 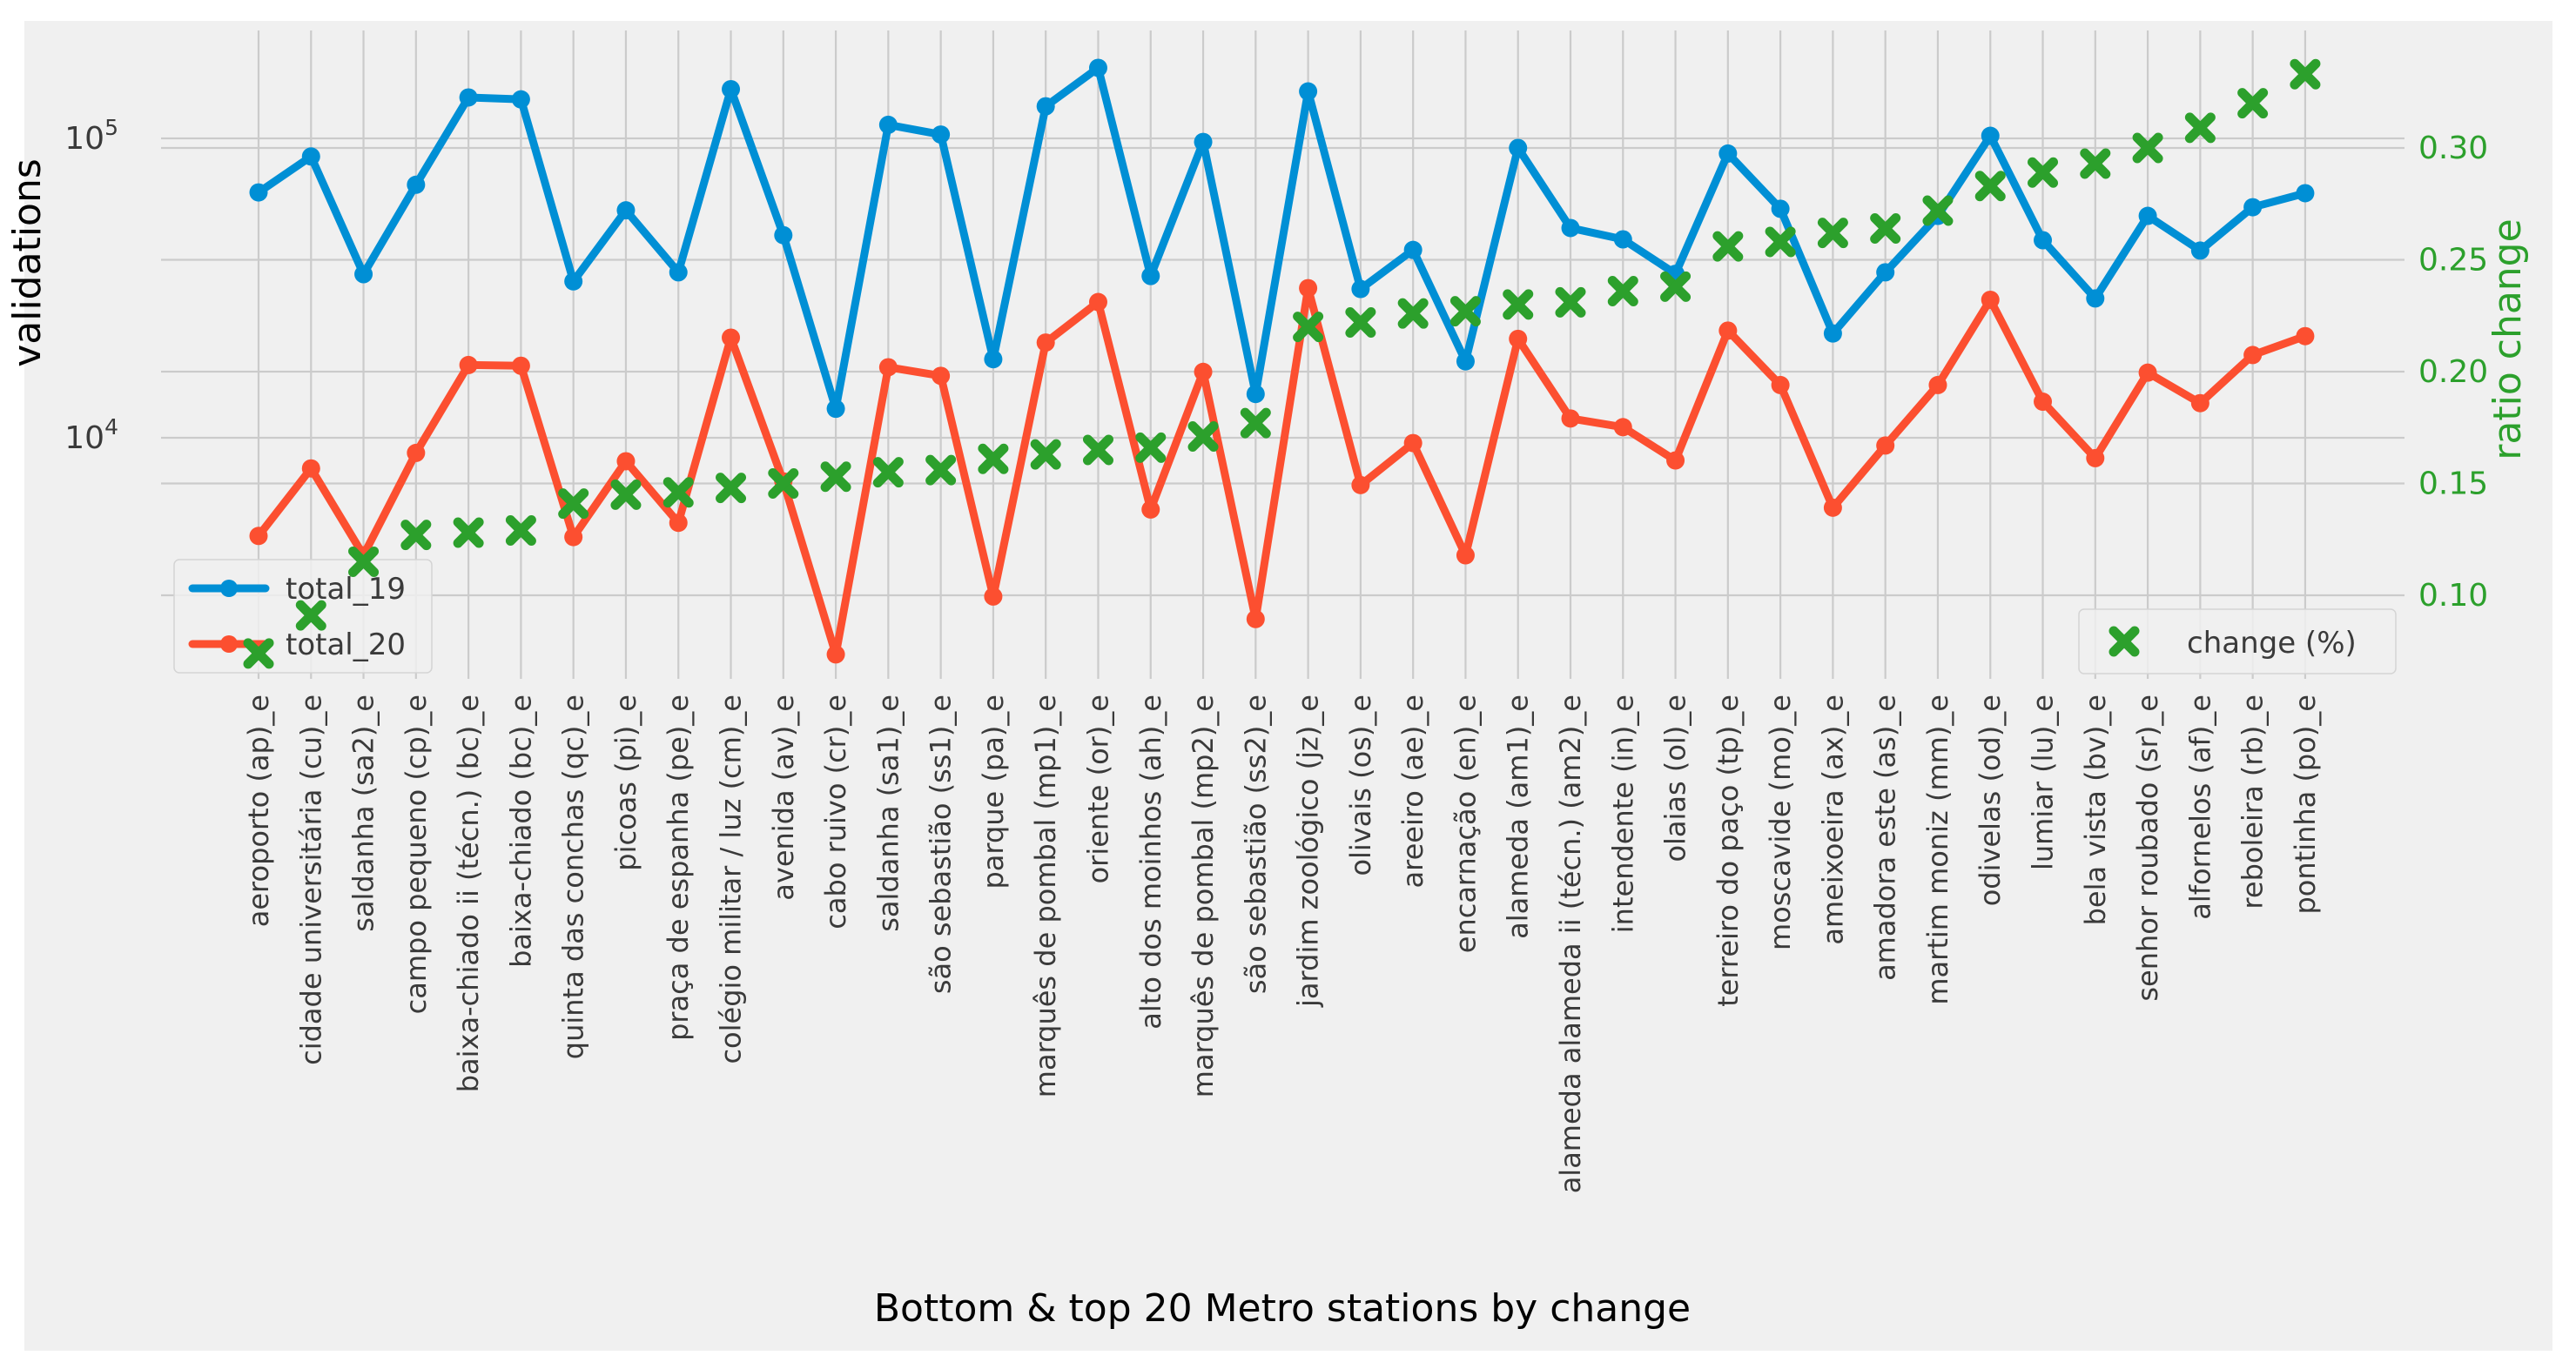 What do you see at coordinates (573, 877) in the screenshot?
I see `x-tick-label: quinta das conchas (qc)_e` at bounding box center [573, 877].